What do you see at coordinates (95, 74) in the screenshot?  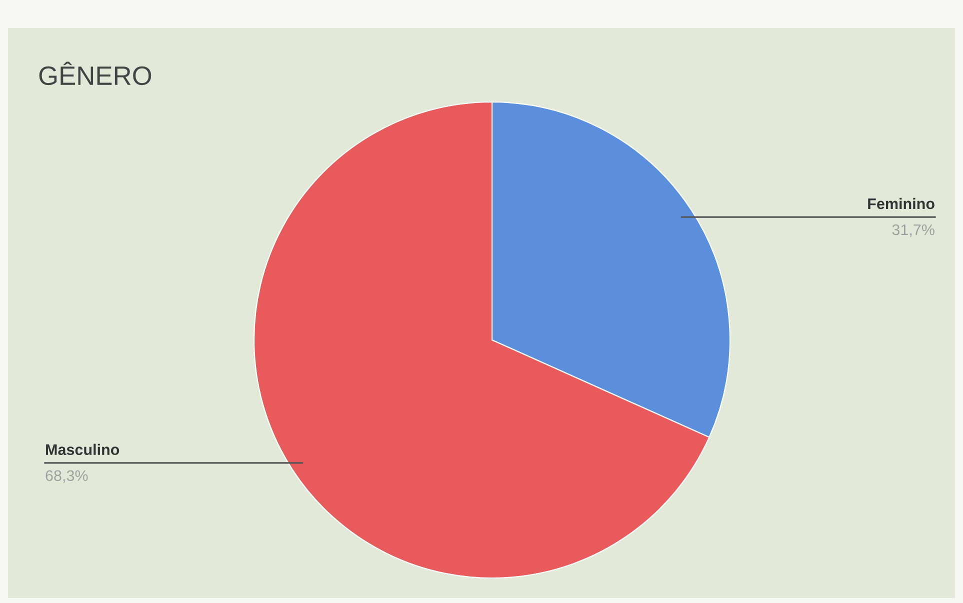 I see `chart-title: GÊNERO` at bounding box center [95, 74].